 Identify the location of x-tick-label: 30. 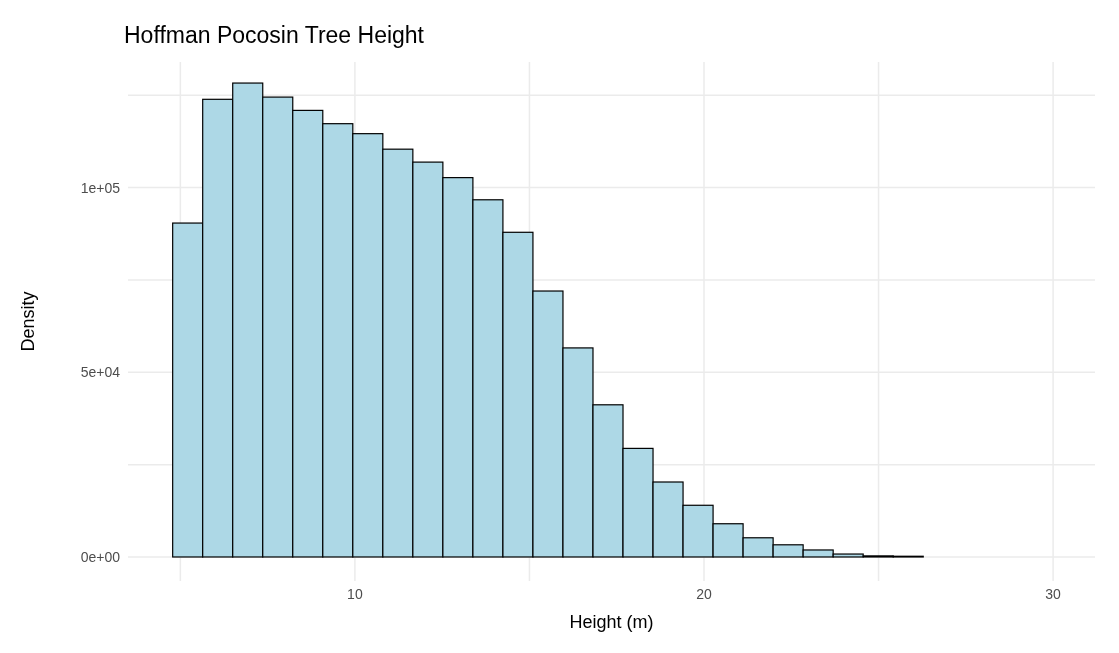
(1053, 593).